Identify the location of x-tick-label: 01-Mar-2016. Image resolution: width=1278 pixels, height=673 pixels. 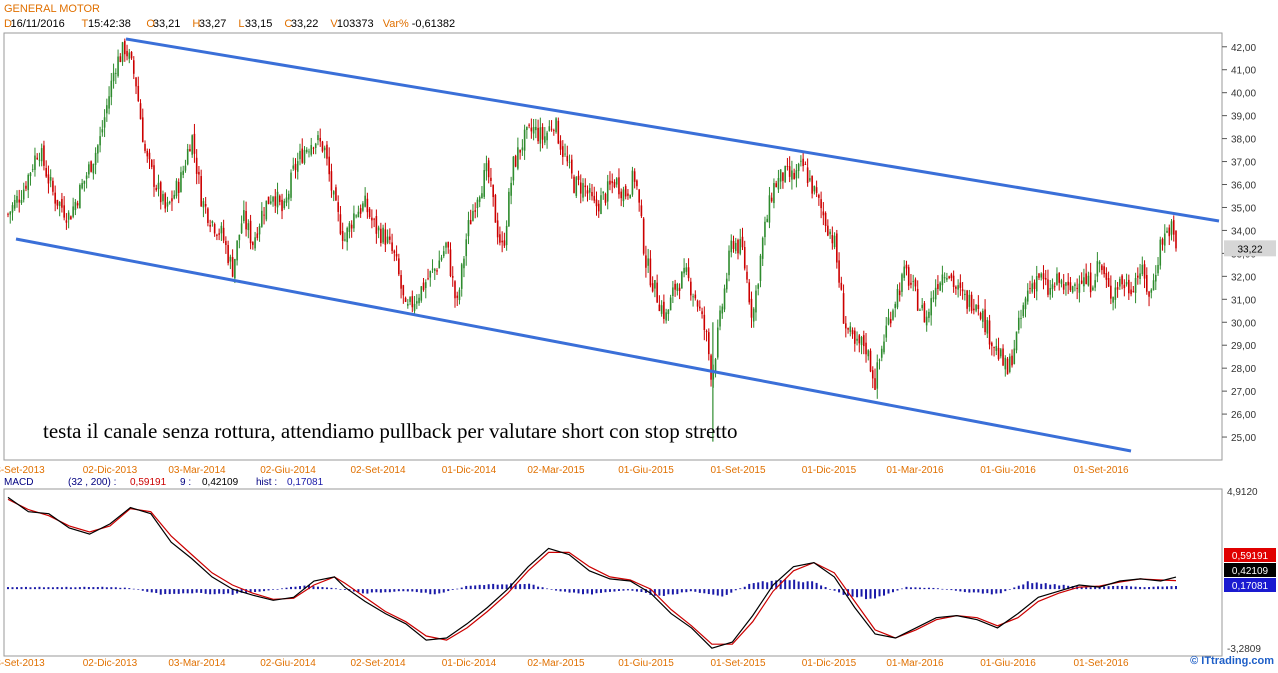
(915, 470).